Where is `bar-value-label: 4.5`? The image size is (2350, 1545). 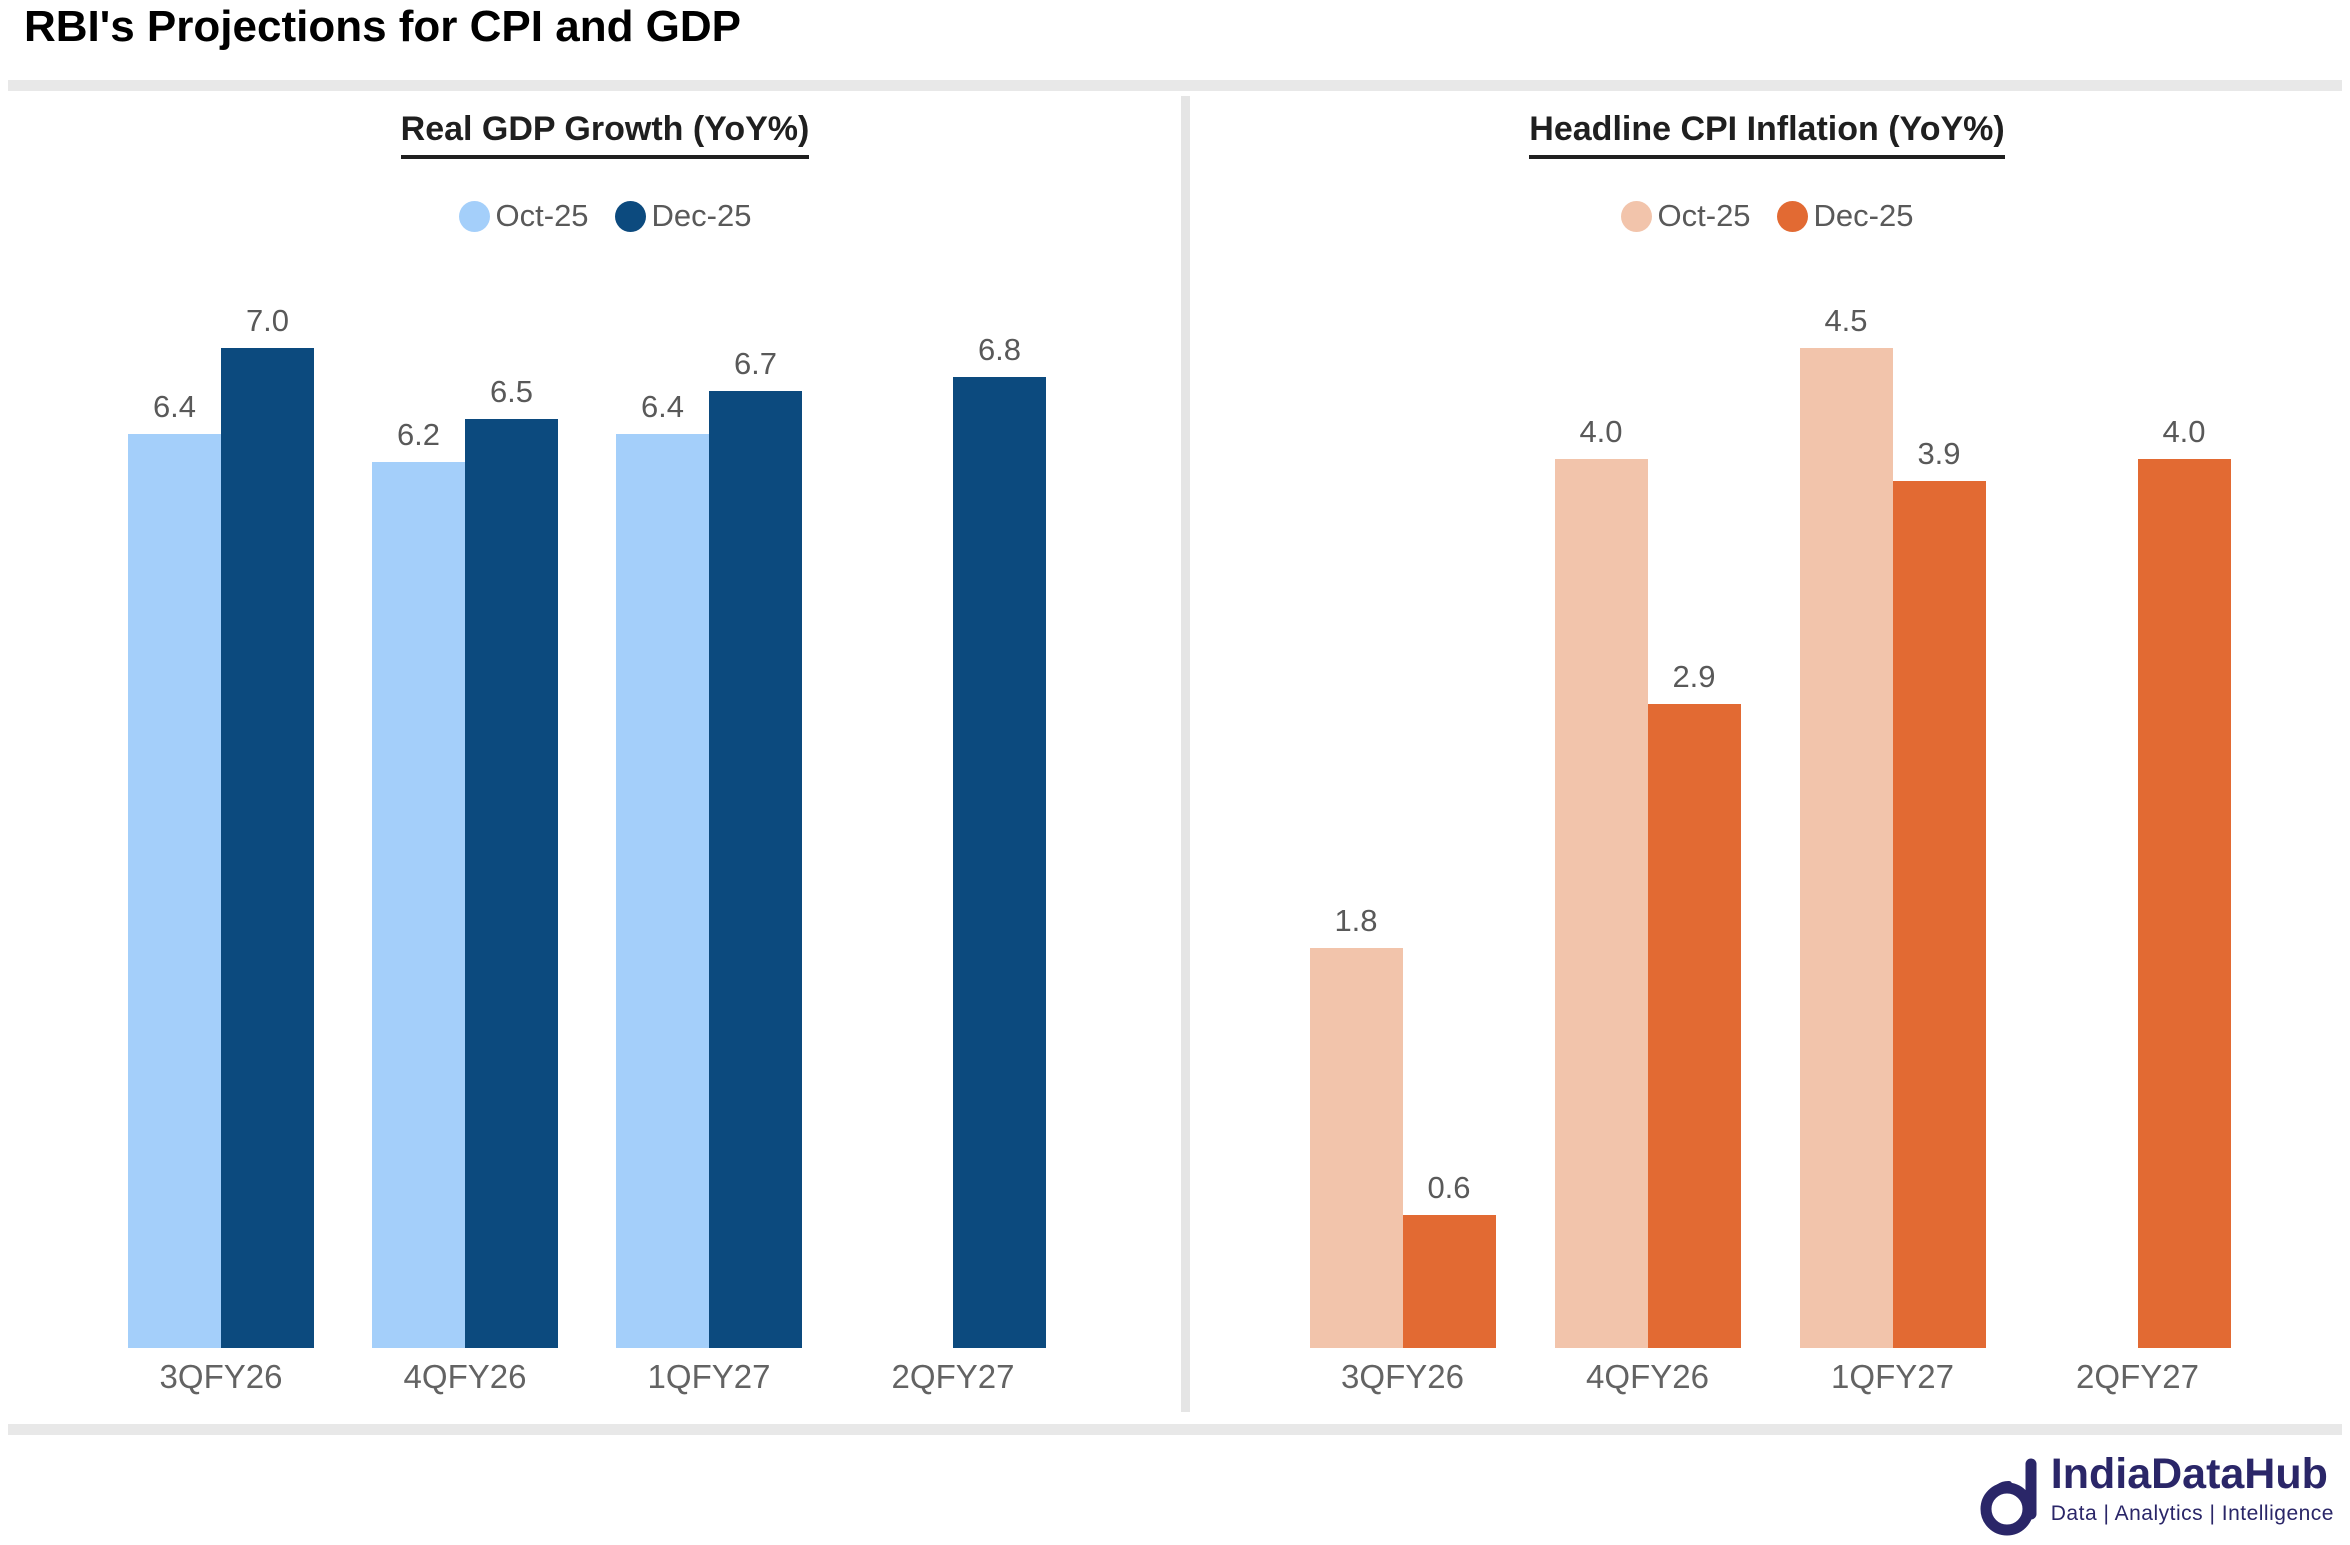 bar-value-label: 4.5 is located at coordinates (1846, 320).